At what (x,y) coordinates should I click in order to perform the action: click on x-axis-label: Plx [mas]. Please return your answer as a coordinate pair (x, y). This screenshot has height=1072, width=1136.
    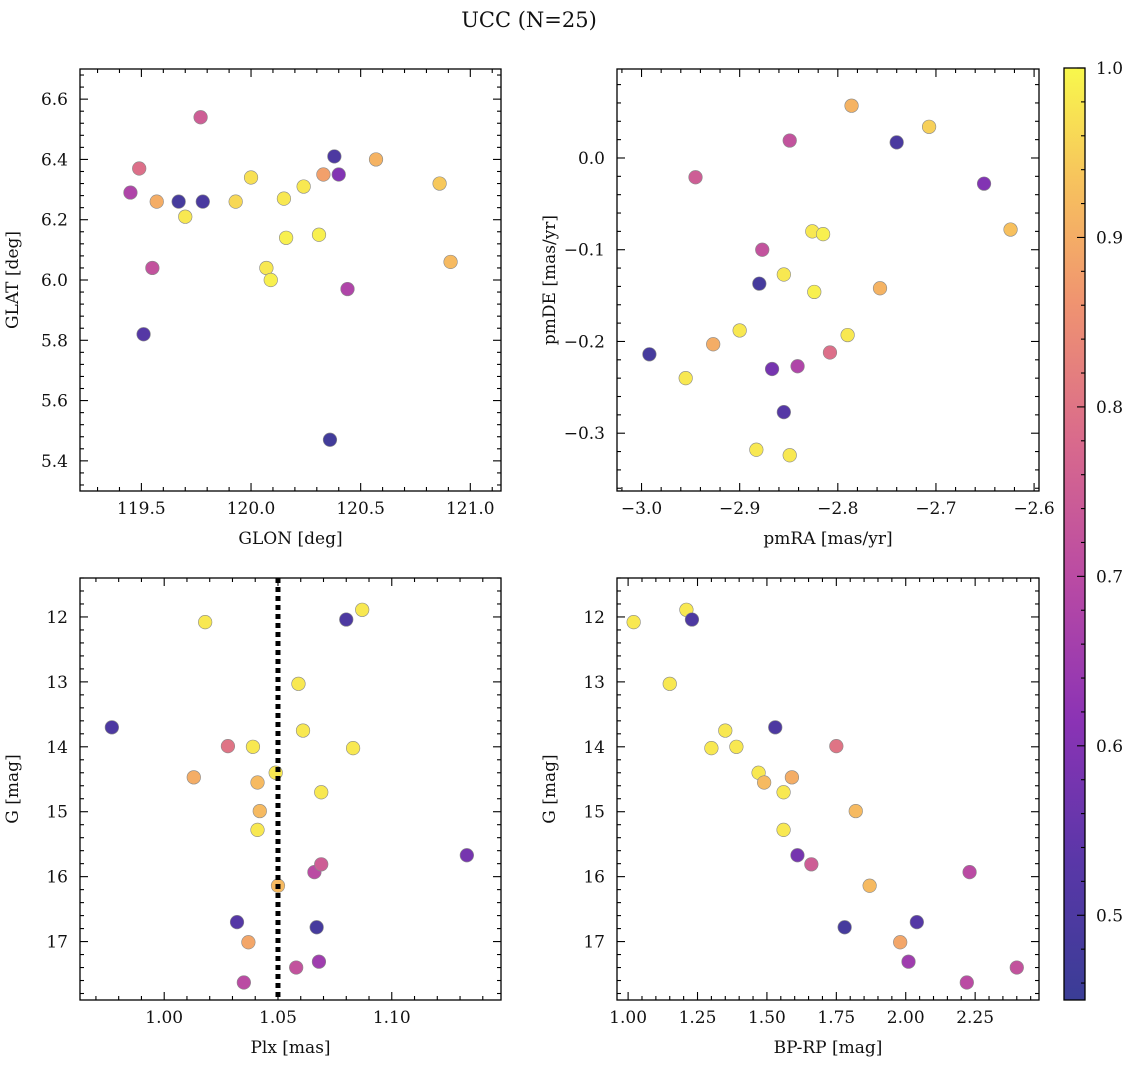
    Looking at the image, I should click on (290, 1048).